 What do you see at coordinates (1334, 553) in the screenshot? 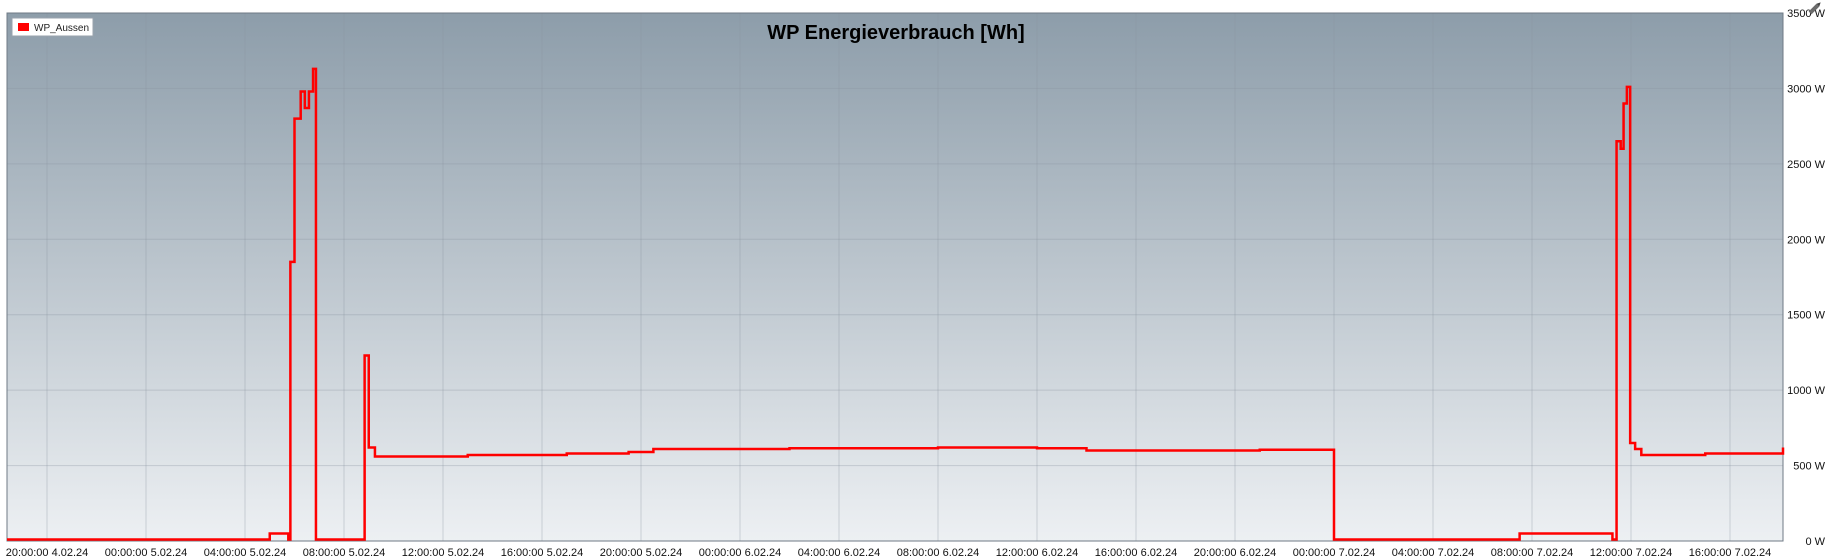
I see `x-tick-label: 00:00:00 7.02.24` at bounding box center [1334, 553].